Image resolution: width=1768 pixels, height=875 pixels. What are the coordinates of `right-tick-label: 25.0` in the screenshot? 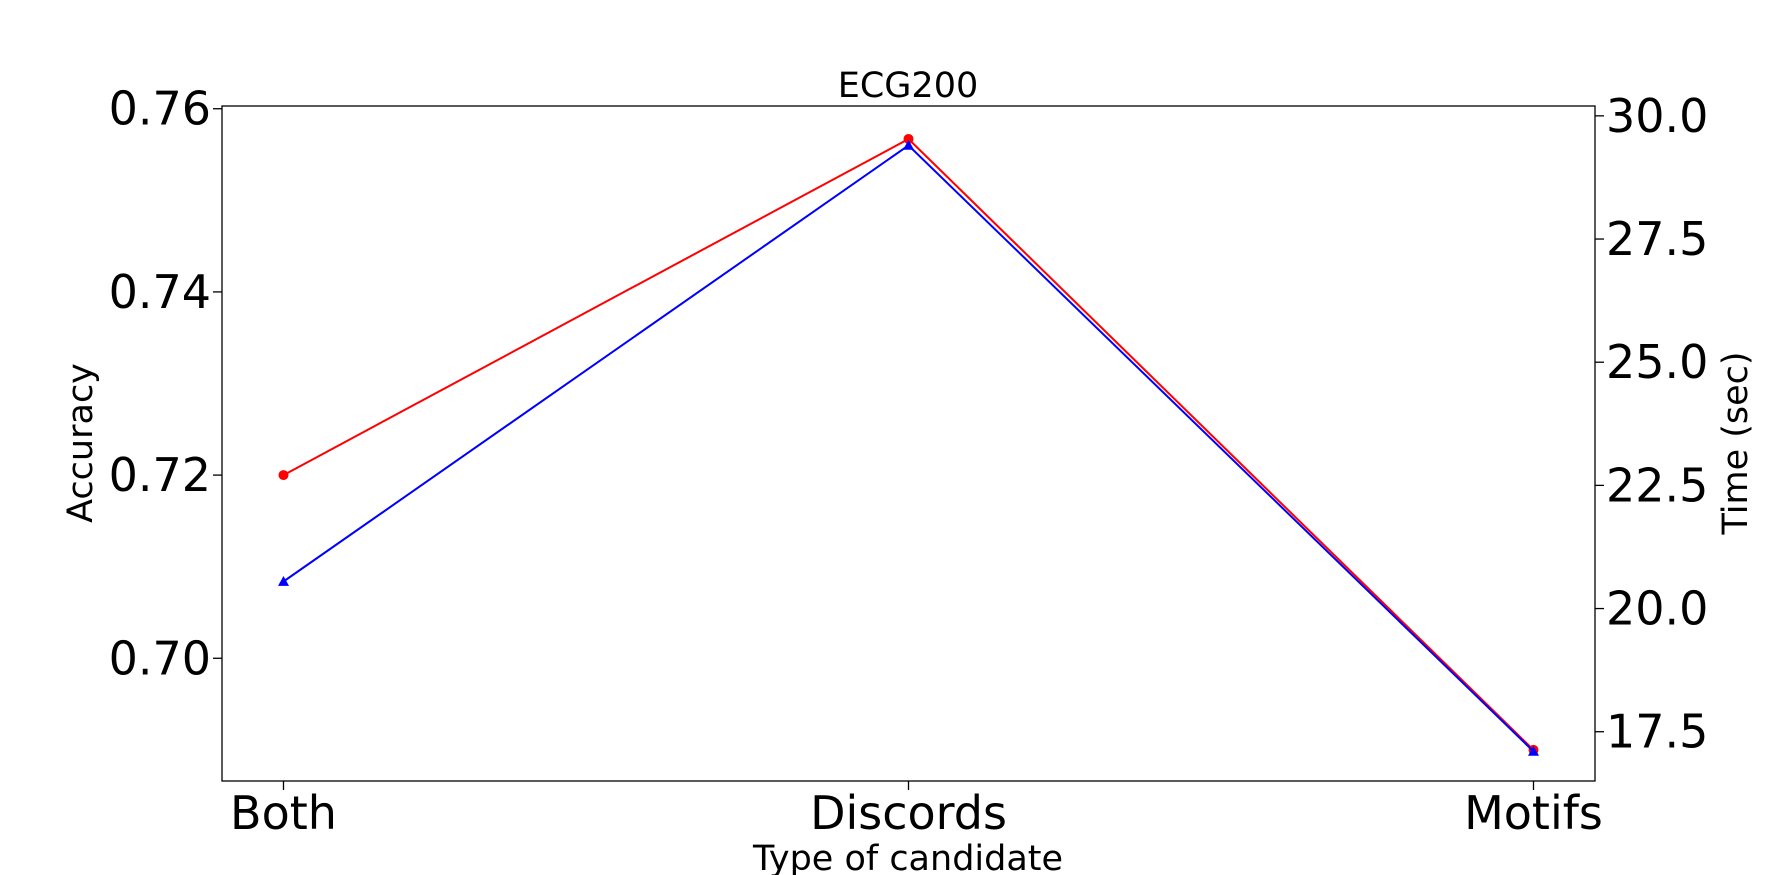 It's located at (1657, 362).